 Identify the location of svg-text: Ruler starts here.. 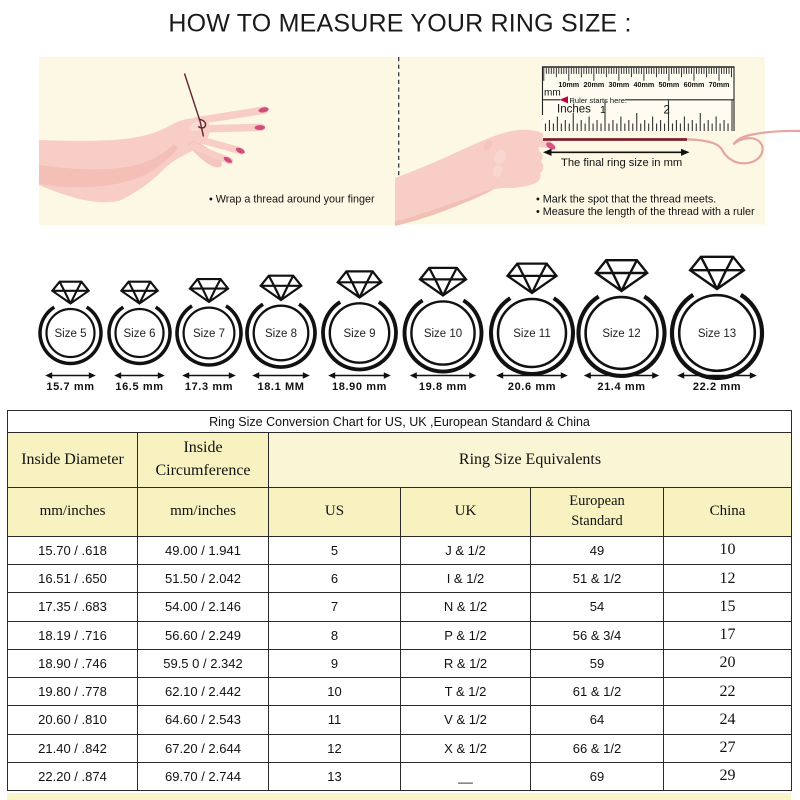
(599, 100).